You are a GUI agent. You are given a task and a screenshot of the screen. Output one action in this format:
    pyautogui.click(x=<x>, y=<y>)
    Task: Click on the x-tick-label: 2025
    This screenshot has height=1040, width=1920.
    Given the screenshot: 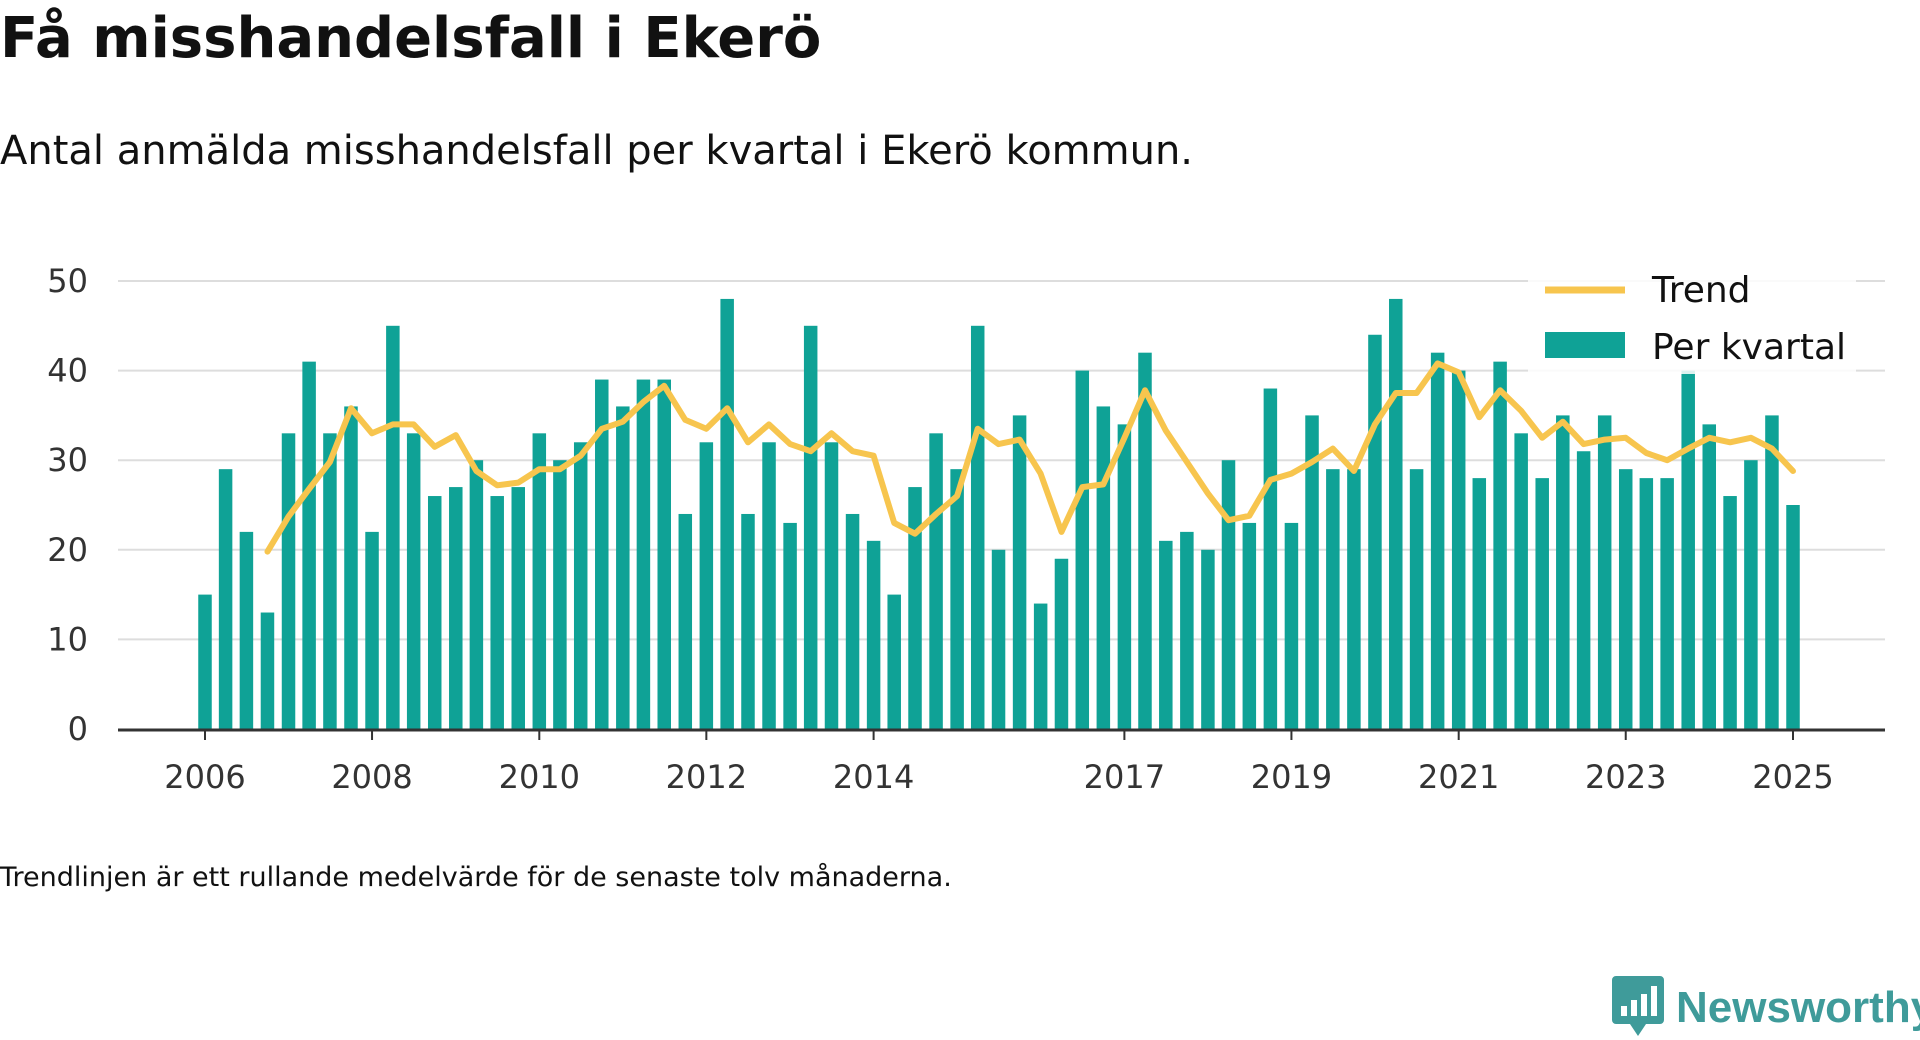 What is the action you would take?
    pyautogui.click(x=1792, y=777)
    